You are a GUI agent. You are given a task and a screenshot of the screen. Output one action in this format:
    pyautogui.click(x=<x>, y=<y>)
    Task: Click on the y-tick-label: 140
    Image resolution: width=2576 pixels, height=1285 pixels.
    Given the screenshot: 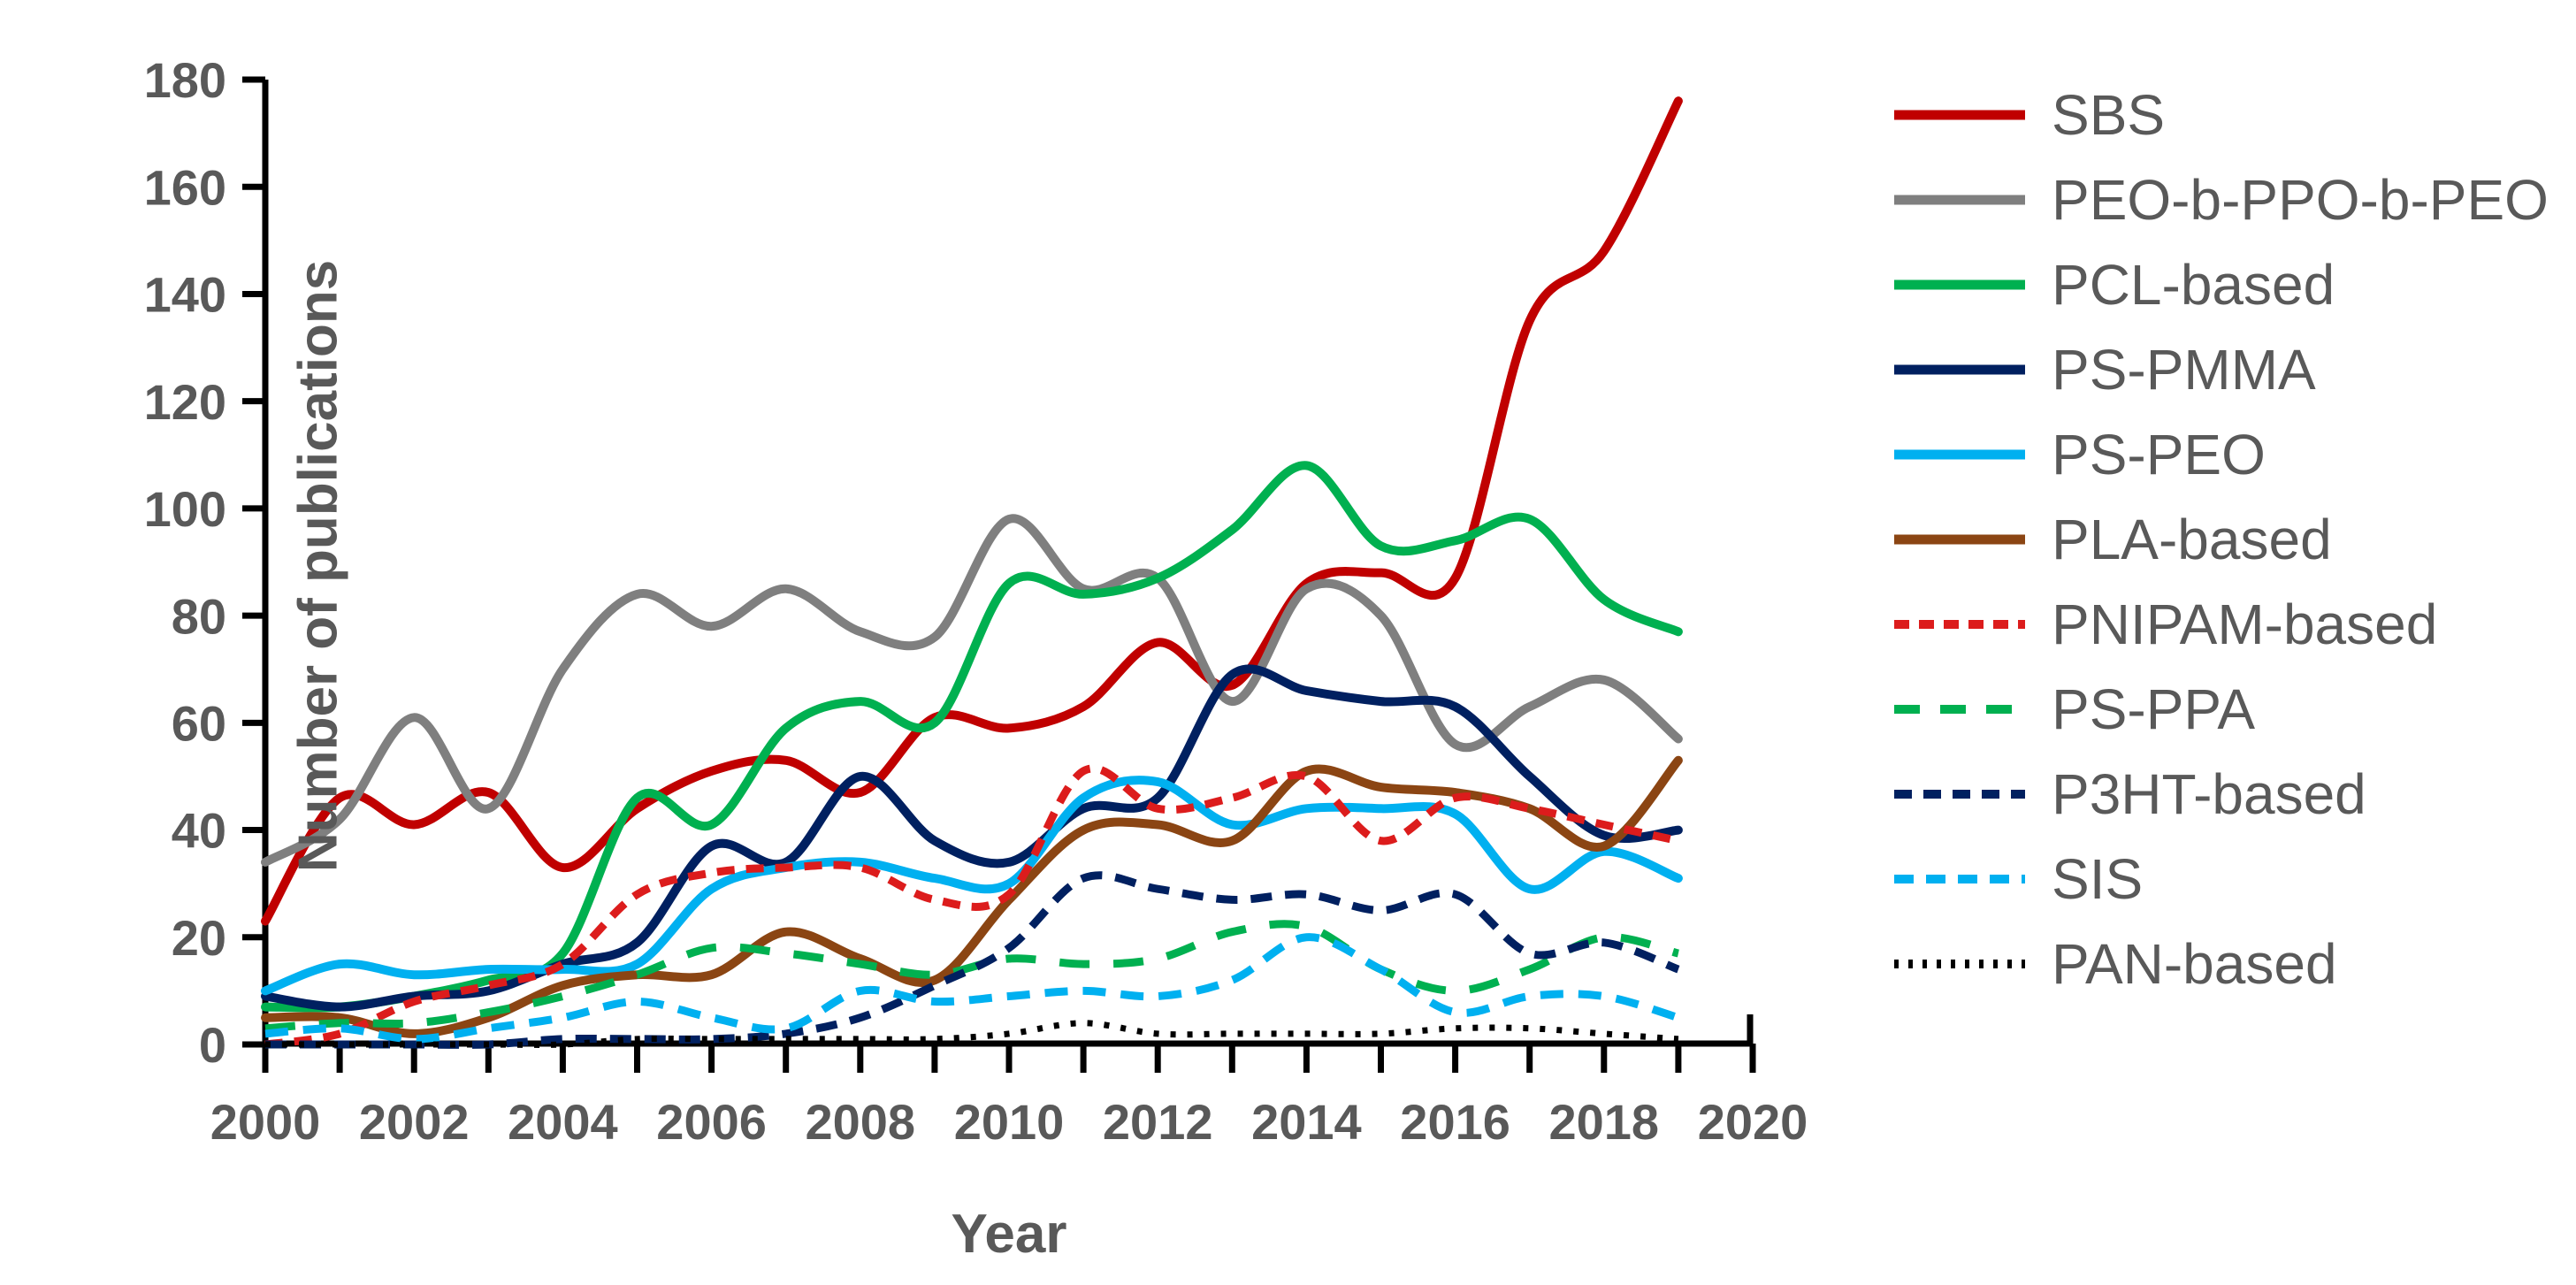 What is the action you would take?
    pyautogui.click(x=185, y=295)
    